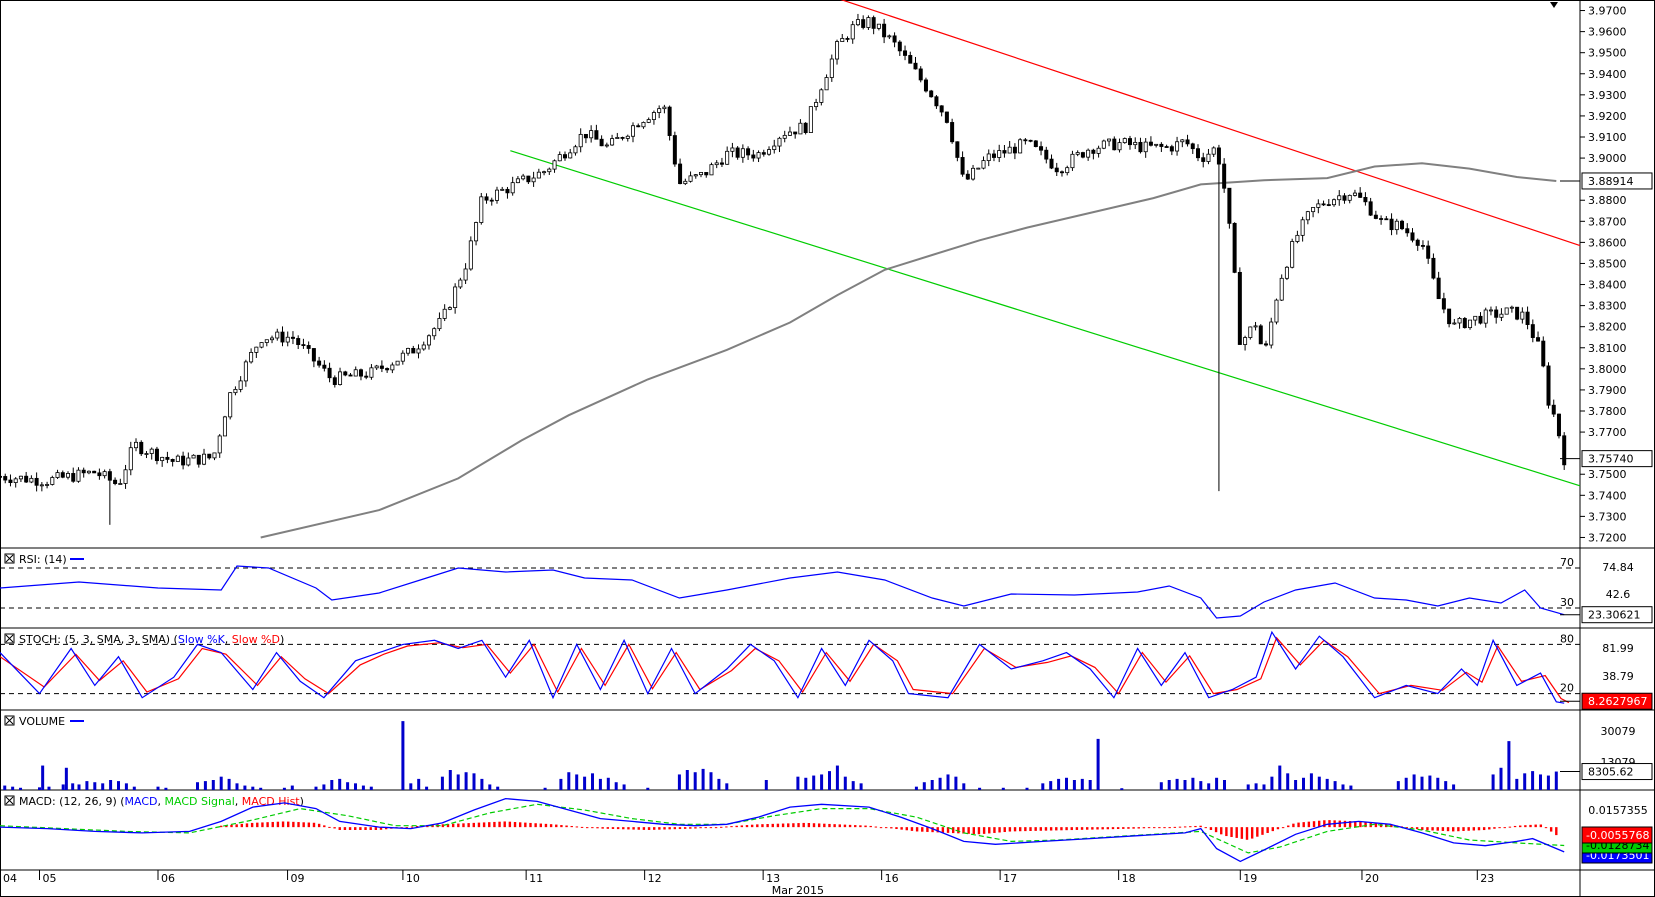 The width and height of the screenshot is (1655, 897). I want to click on x-tick-label: 06, so click(168, 878).